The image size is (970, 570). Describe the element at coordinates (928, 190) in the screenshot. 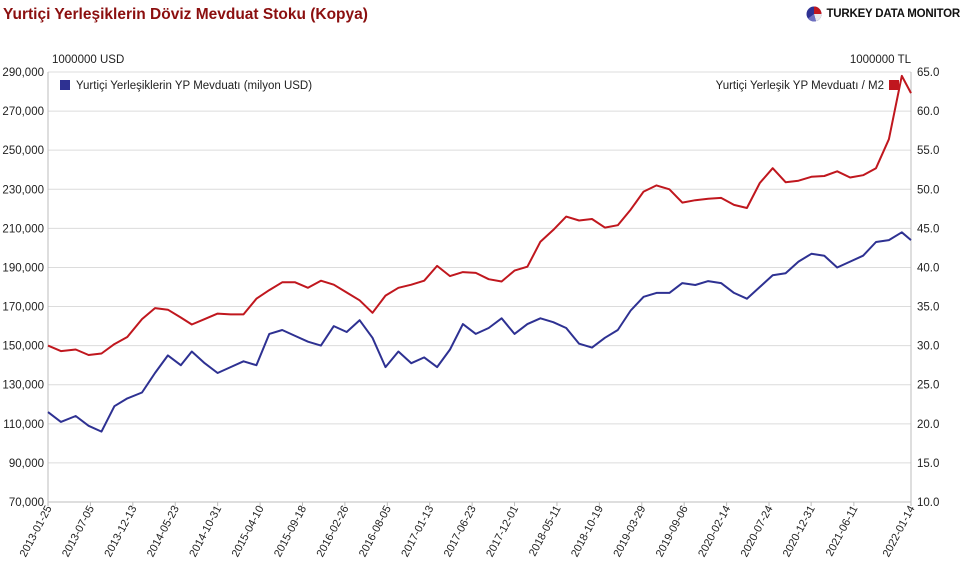

I see `right-axis-tick-label: 50.0` at that location.